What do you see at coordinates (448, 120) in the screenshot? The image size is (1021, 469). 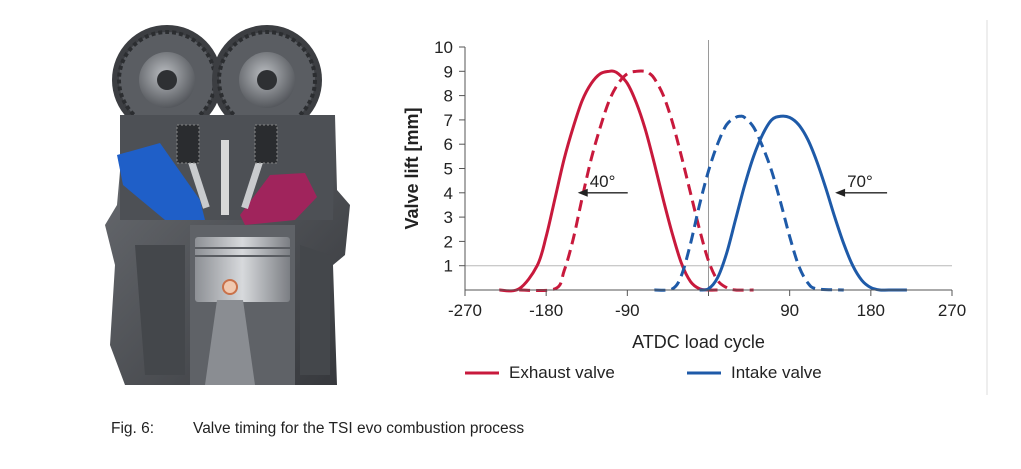 I see `y-tick-label: 7` at bounding box center [448, 120].